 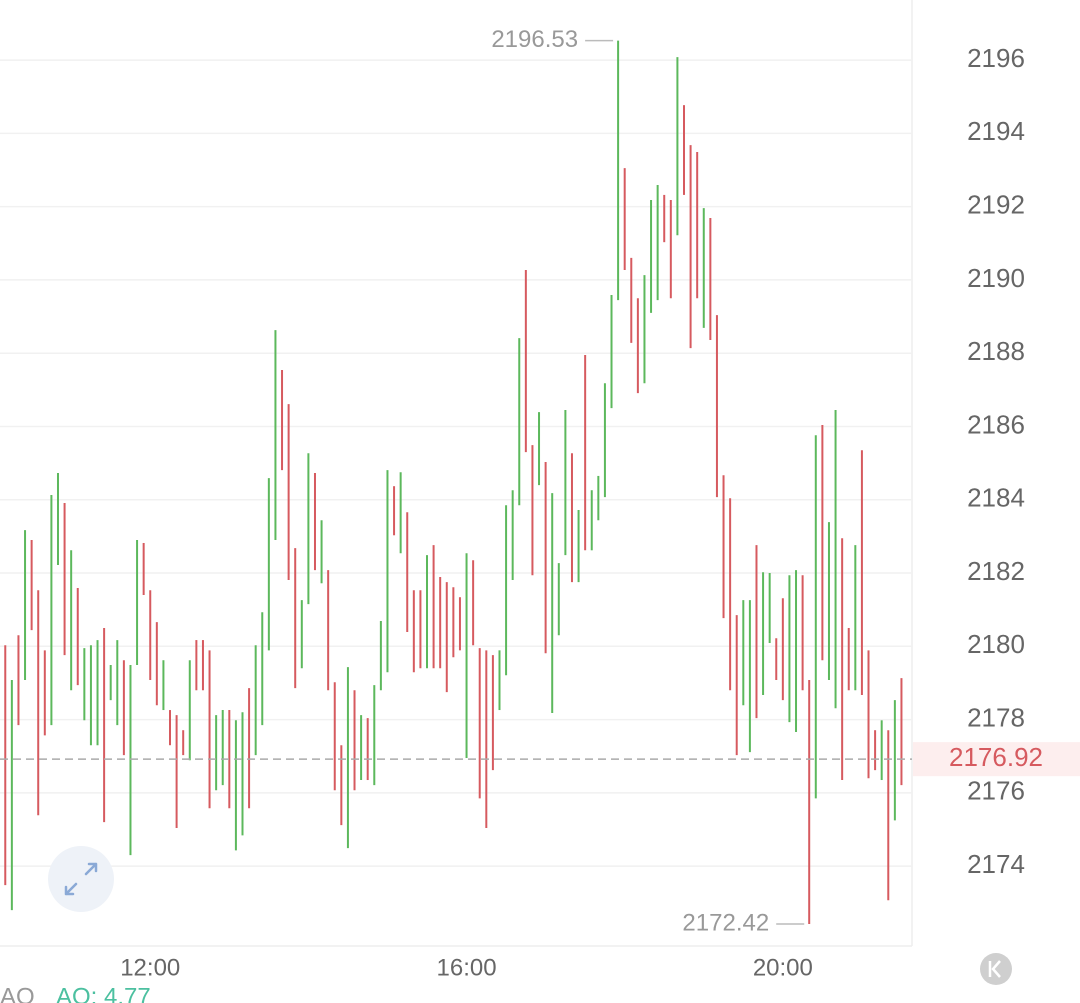 I want to click on last-price-label: 2176.92, so click(x=996, y=757).